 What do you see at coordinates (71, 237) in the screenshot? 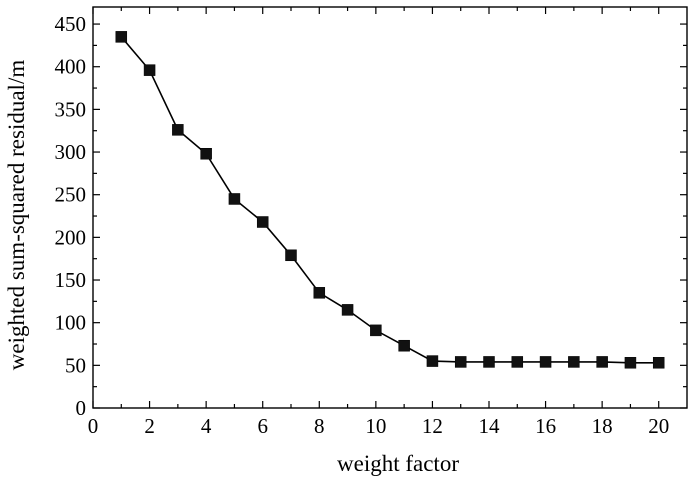
I see `y-tick-label: 200` at bounding box center [71, 237].